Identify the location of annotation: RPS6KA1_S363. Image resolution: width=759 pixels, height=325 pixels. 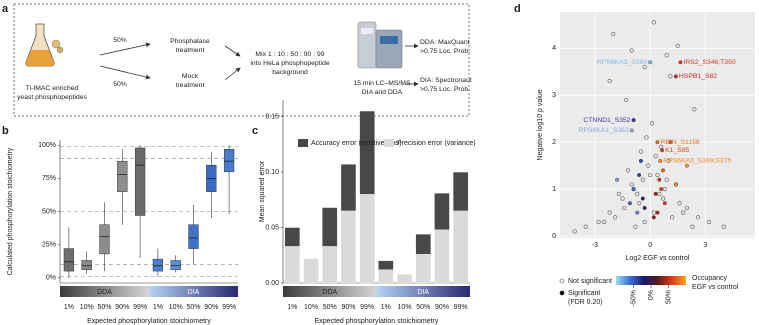
(603, 130).